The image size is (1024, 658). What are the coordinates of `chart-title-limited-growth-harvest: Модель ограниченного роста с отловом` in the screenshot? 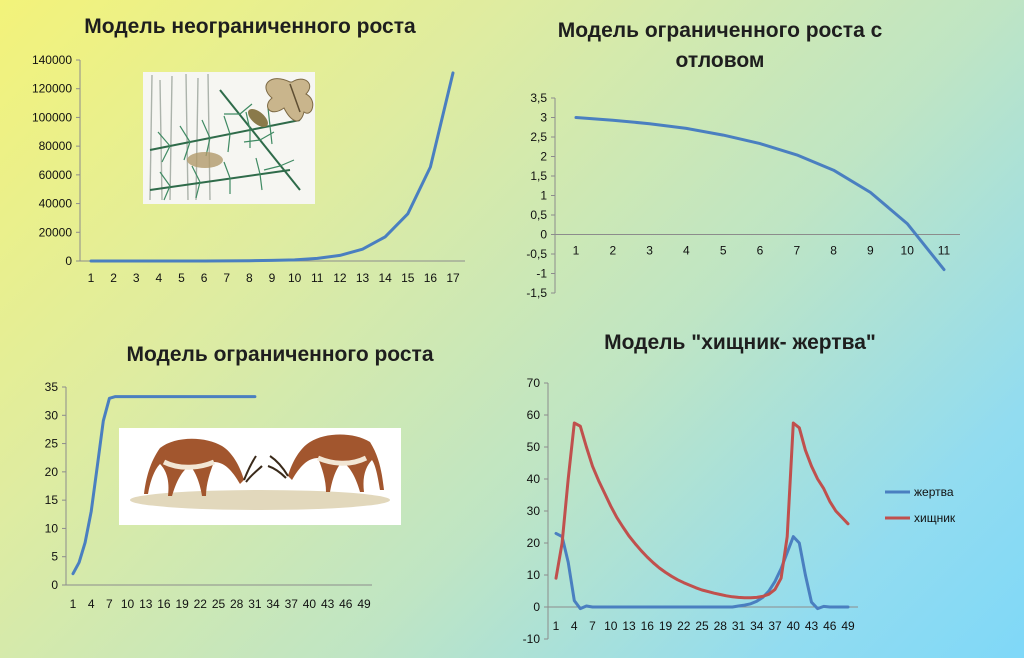 It's located at (720, 45).